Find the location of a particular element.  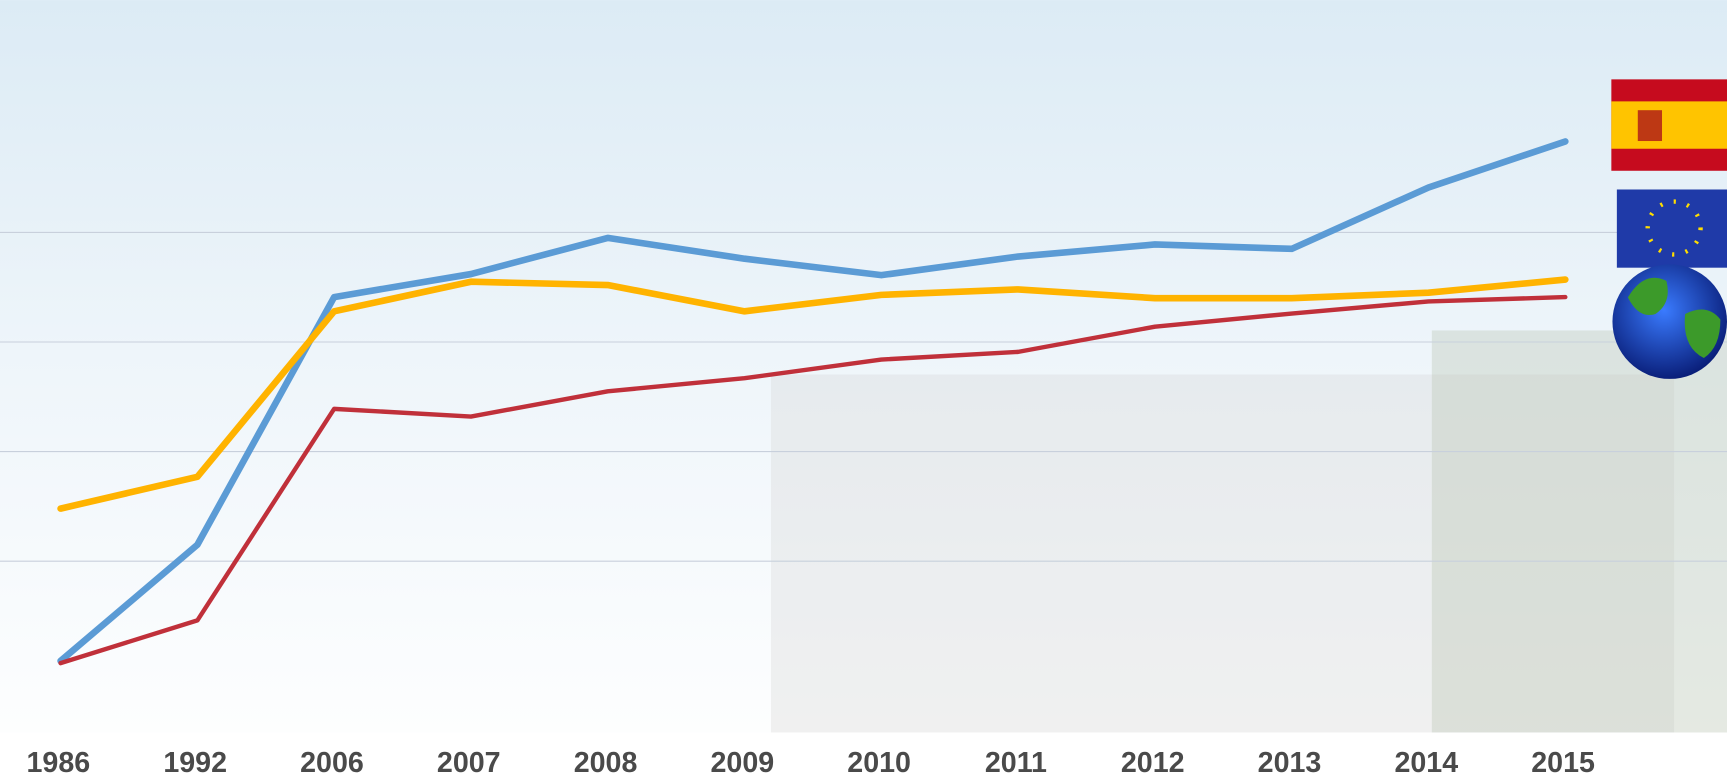

x-tick-label: 1986 is located at coordinates (59, 763).